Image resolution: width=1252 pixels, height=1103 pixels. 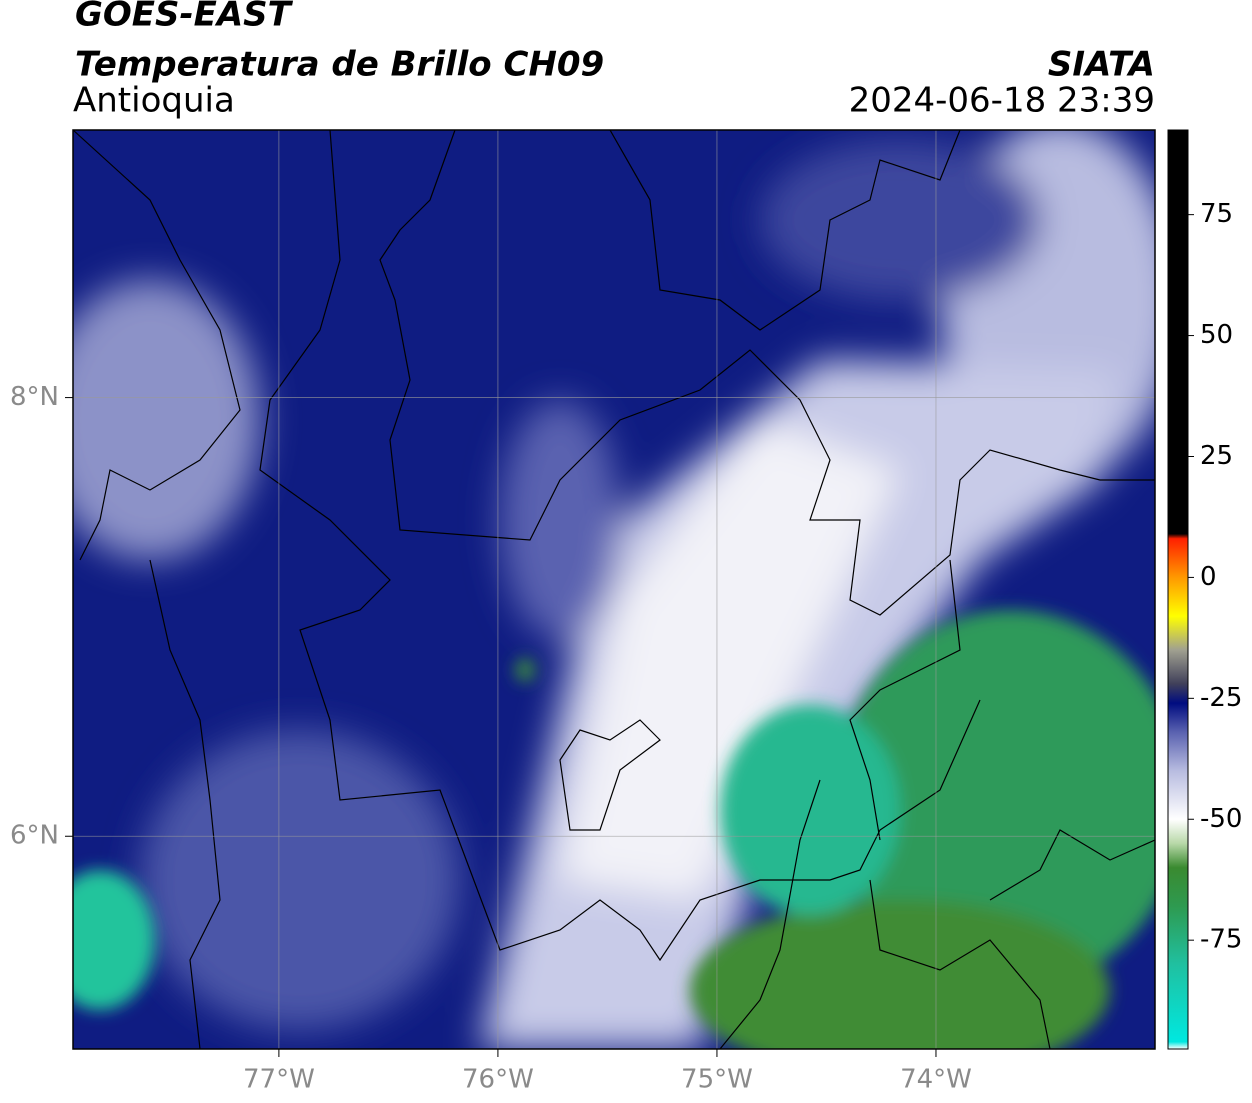 What do you see at coordinates (34, 836) in the screenshot?
I see `y-tick-label: 6°N` at bounding box center [34, 836].